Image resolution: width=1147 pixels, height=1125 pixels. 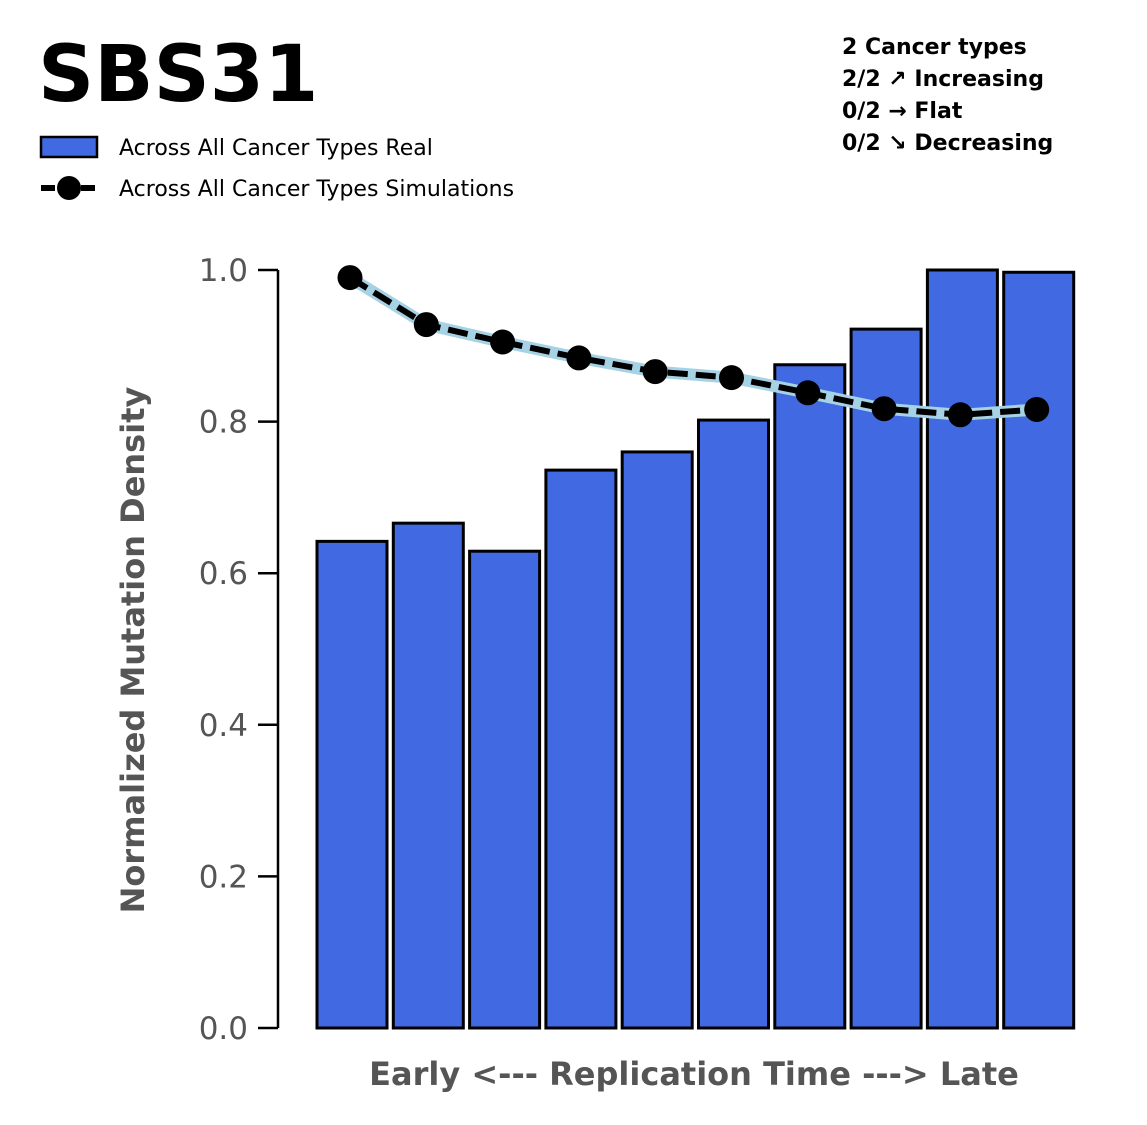 I want to click on legend-marker-swatch, so click(x=69, y=188).